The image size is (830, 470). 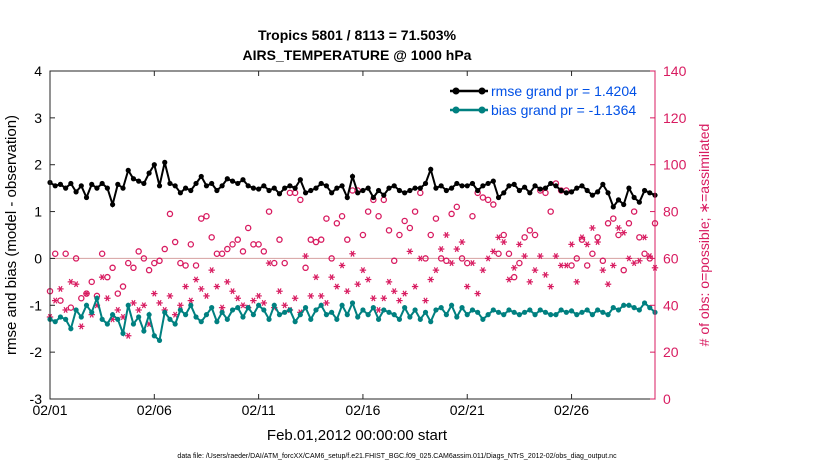 What do you see at coordinates (38, 165) in the screenshot?
I see `y-left-tick-label: 2` at bounding box center [38, 165].